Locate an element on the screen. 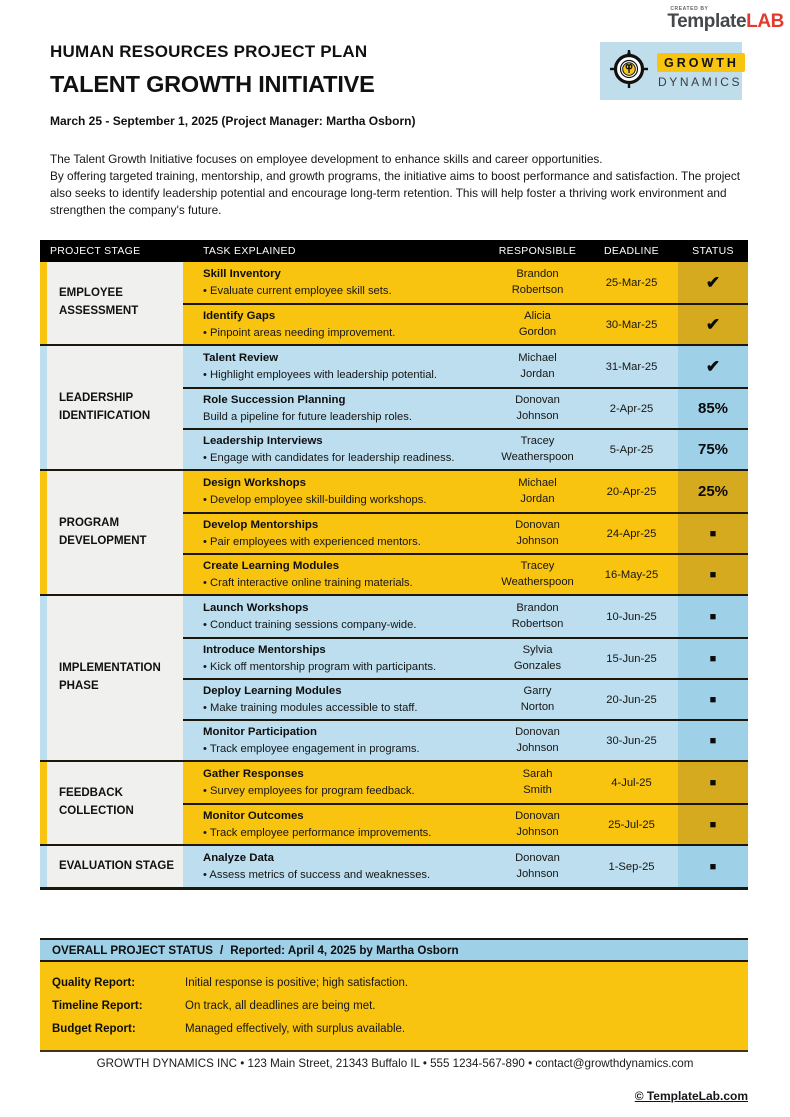 The width and height of the screenshot is (790, 1117). deadline-cell: 5-Apr-25 is located at coordinates (631, 449).